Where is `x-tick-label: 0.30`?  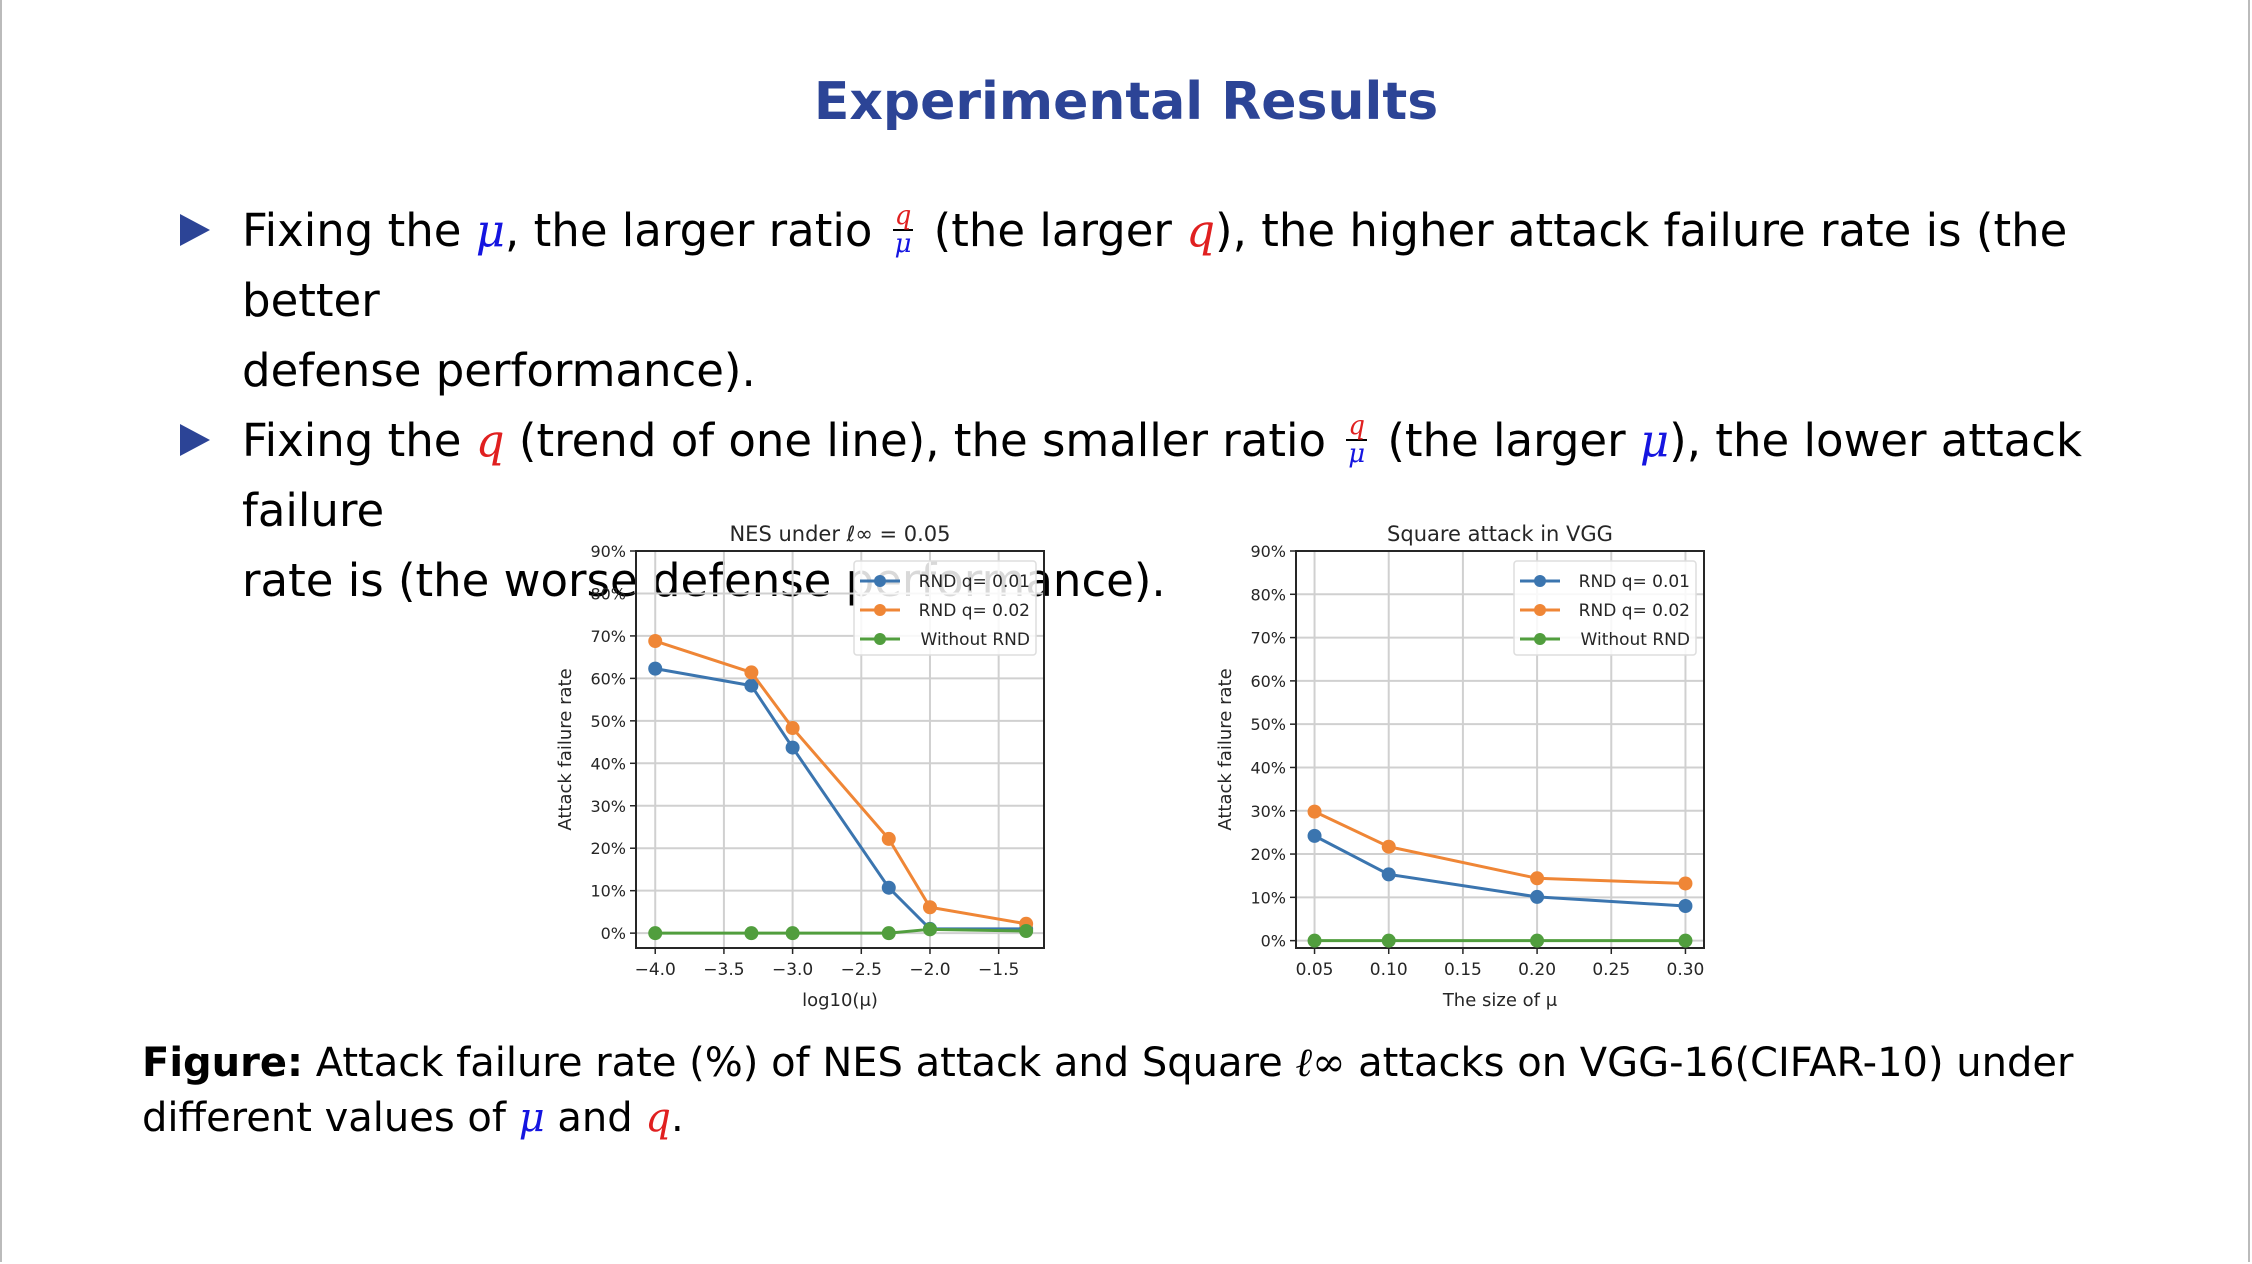 x-tick-label: 0.30 is located at coordinates (1686, 970).